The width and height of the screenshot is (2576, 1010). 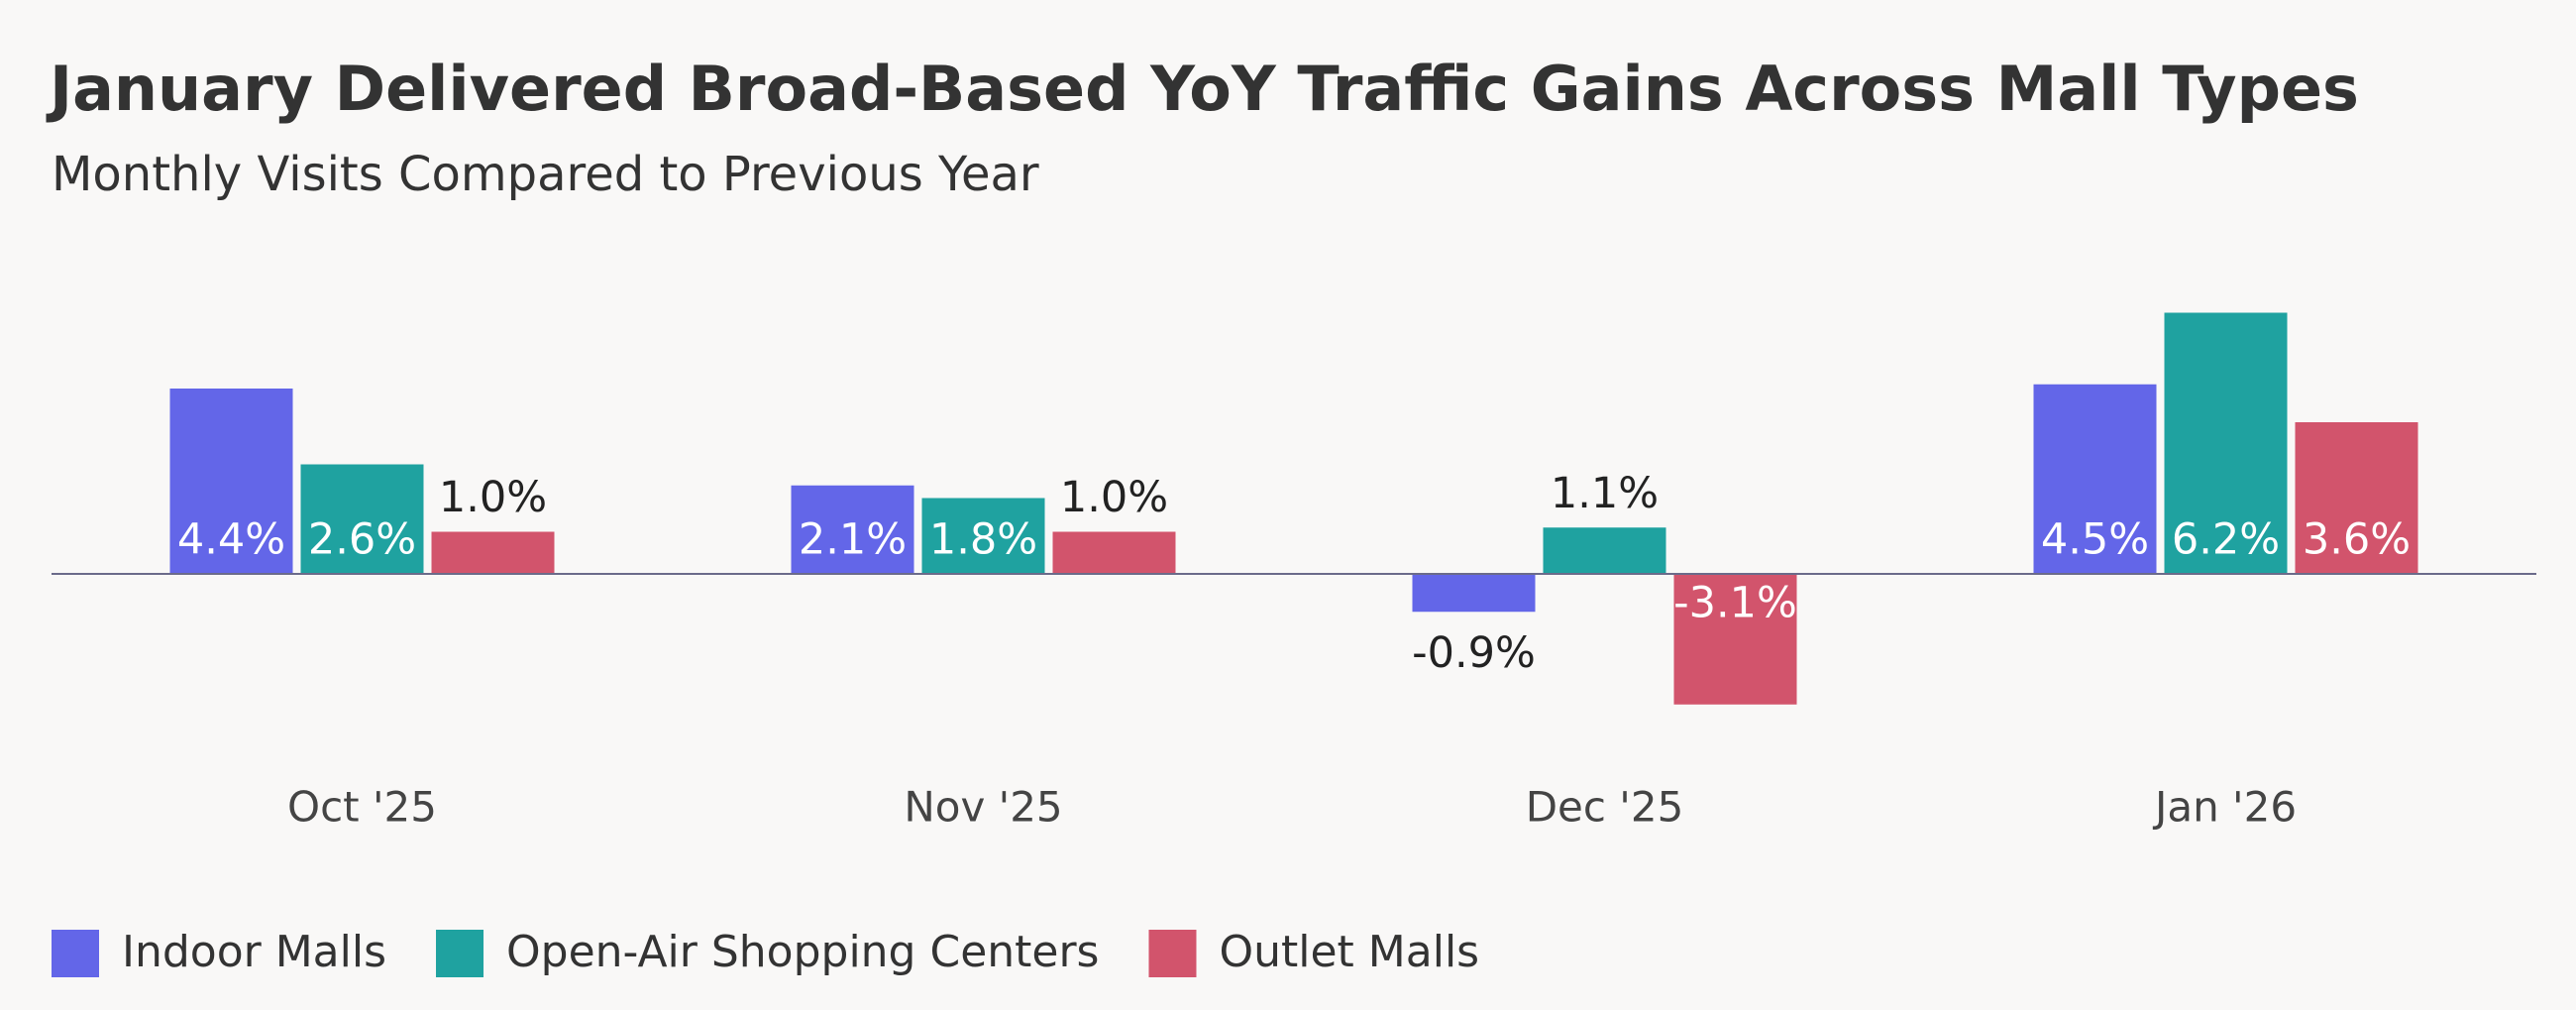 What do you see at coordinates (803, 952) in the screenshot?
I see `legend-label: Open-Air Shopping Centers` at bounding box center [803, 952].